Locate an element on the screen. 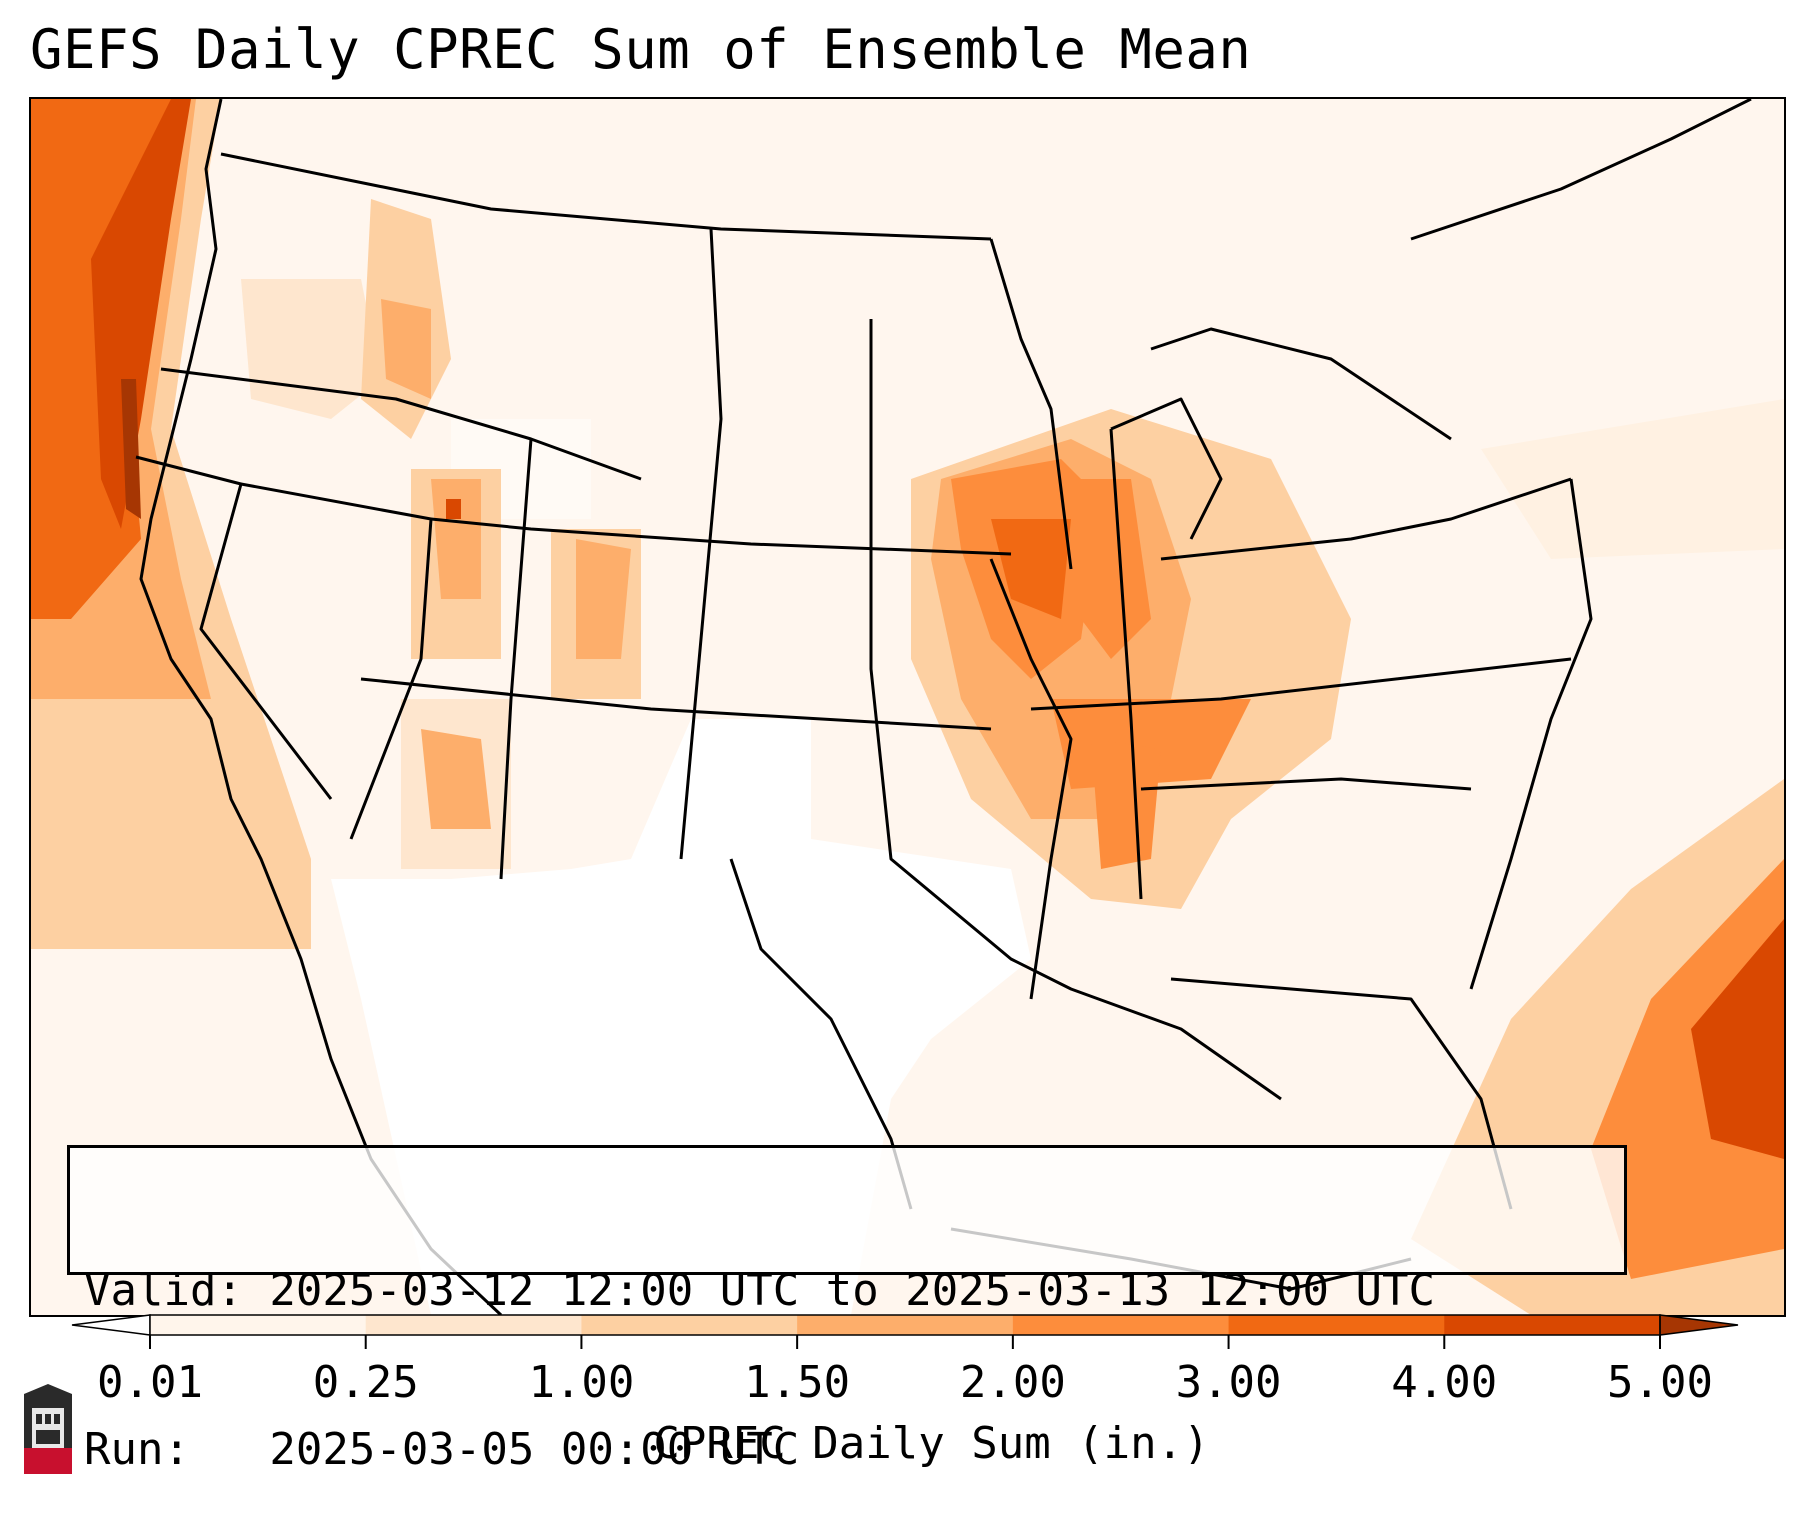  colorbar-tick-label: 5.00 is located at coordinates (1660, 1382).